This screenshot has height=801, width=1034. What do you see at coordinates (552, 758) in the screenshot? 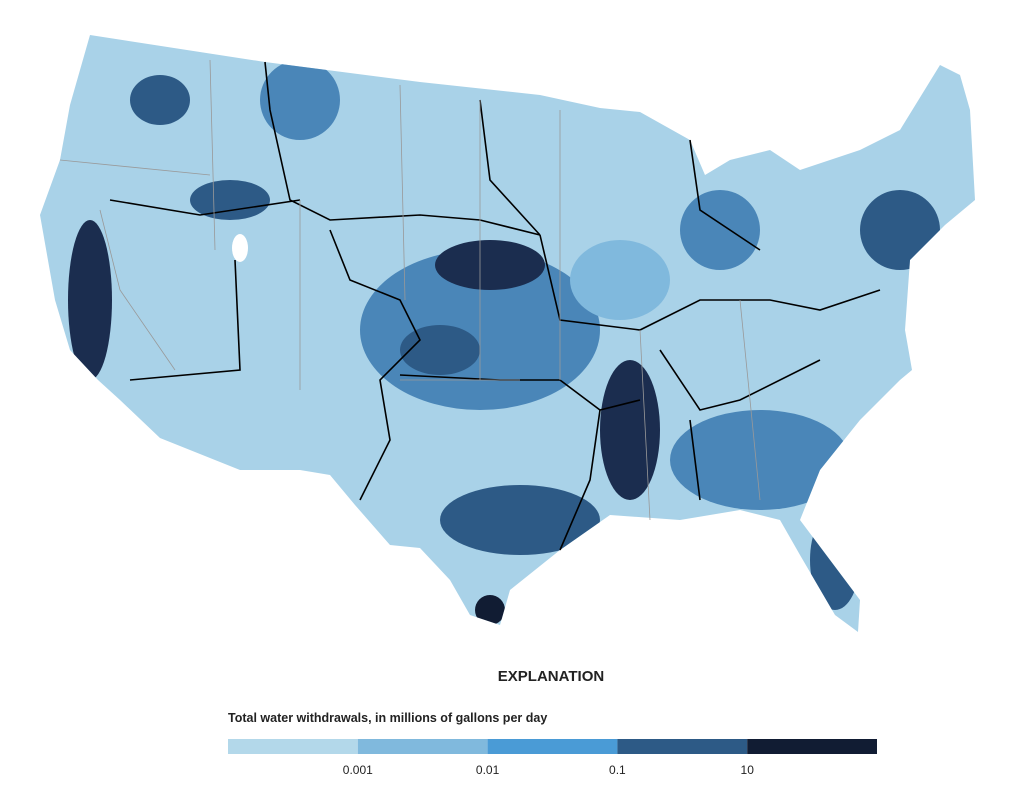
I see `legend: 0.001 0.01 0.1 10` at bounding box center [552, 758].